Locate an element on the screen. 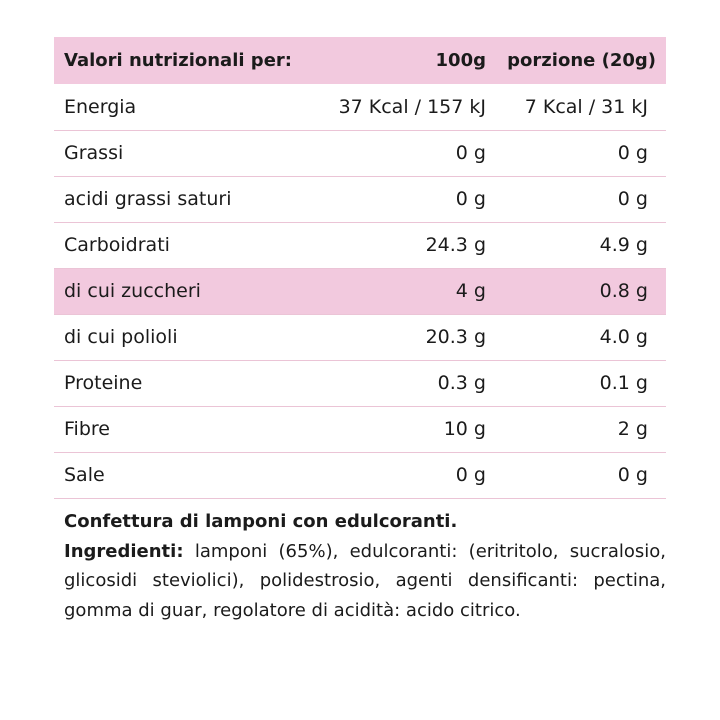 This screenshot has width=720, height=720. nutrient-value-100g: 24.3 g is located at coordinates (386, 245).